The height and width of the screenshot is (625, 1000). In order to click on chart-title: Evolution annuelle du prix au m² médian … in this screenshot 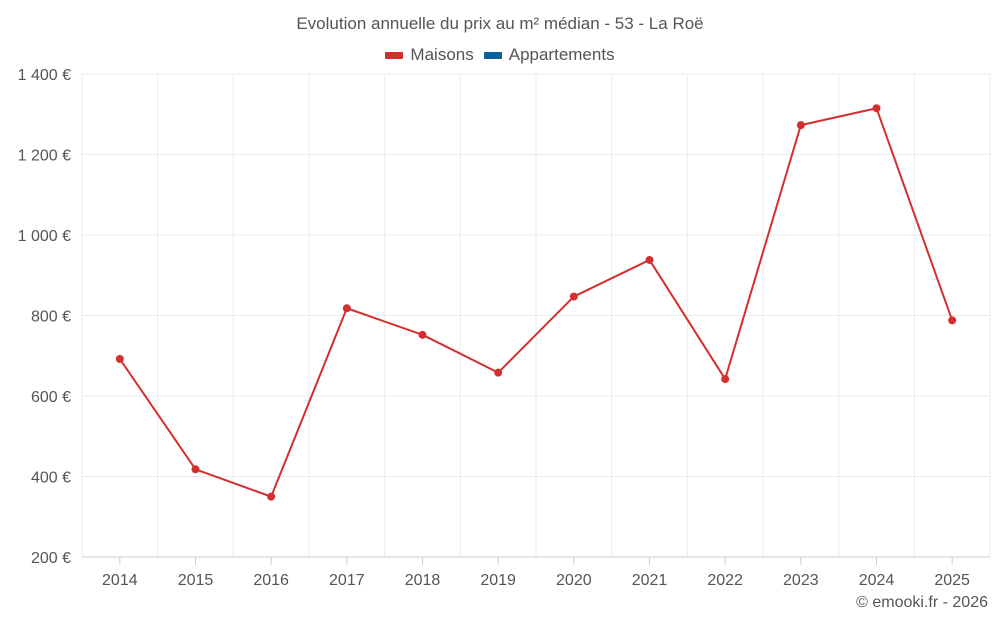, I will do `click(500, 23)`.